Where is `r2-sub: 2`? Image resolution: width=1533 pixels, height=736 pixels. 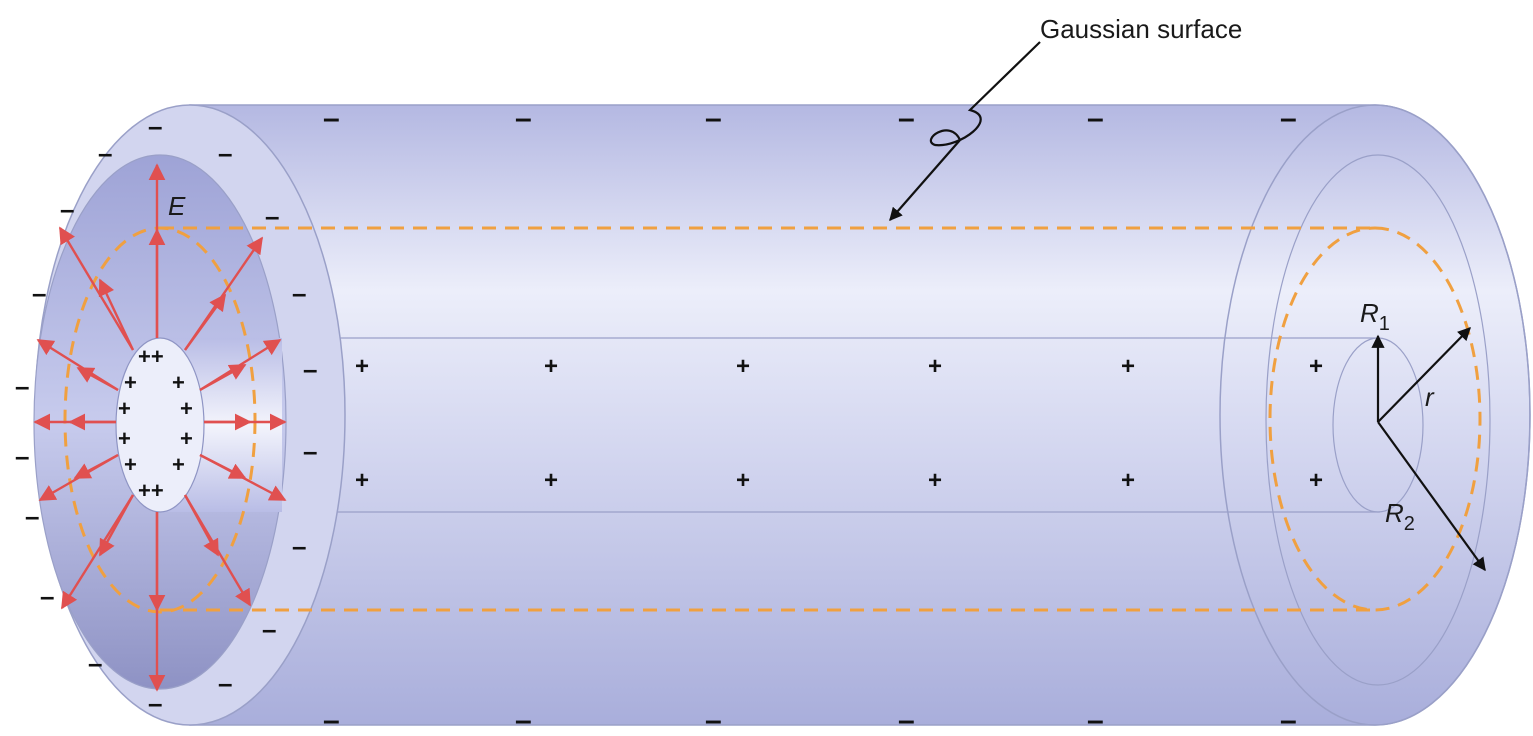
r2-sub: 2 is located at coordinates (1409, 524).